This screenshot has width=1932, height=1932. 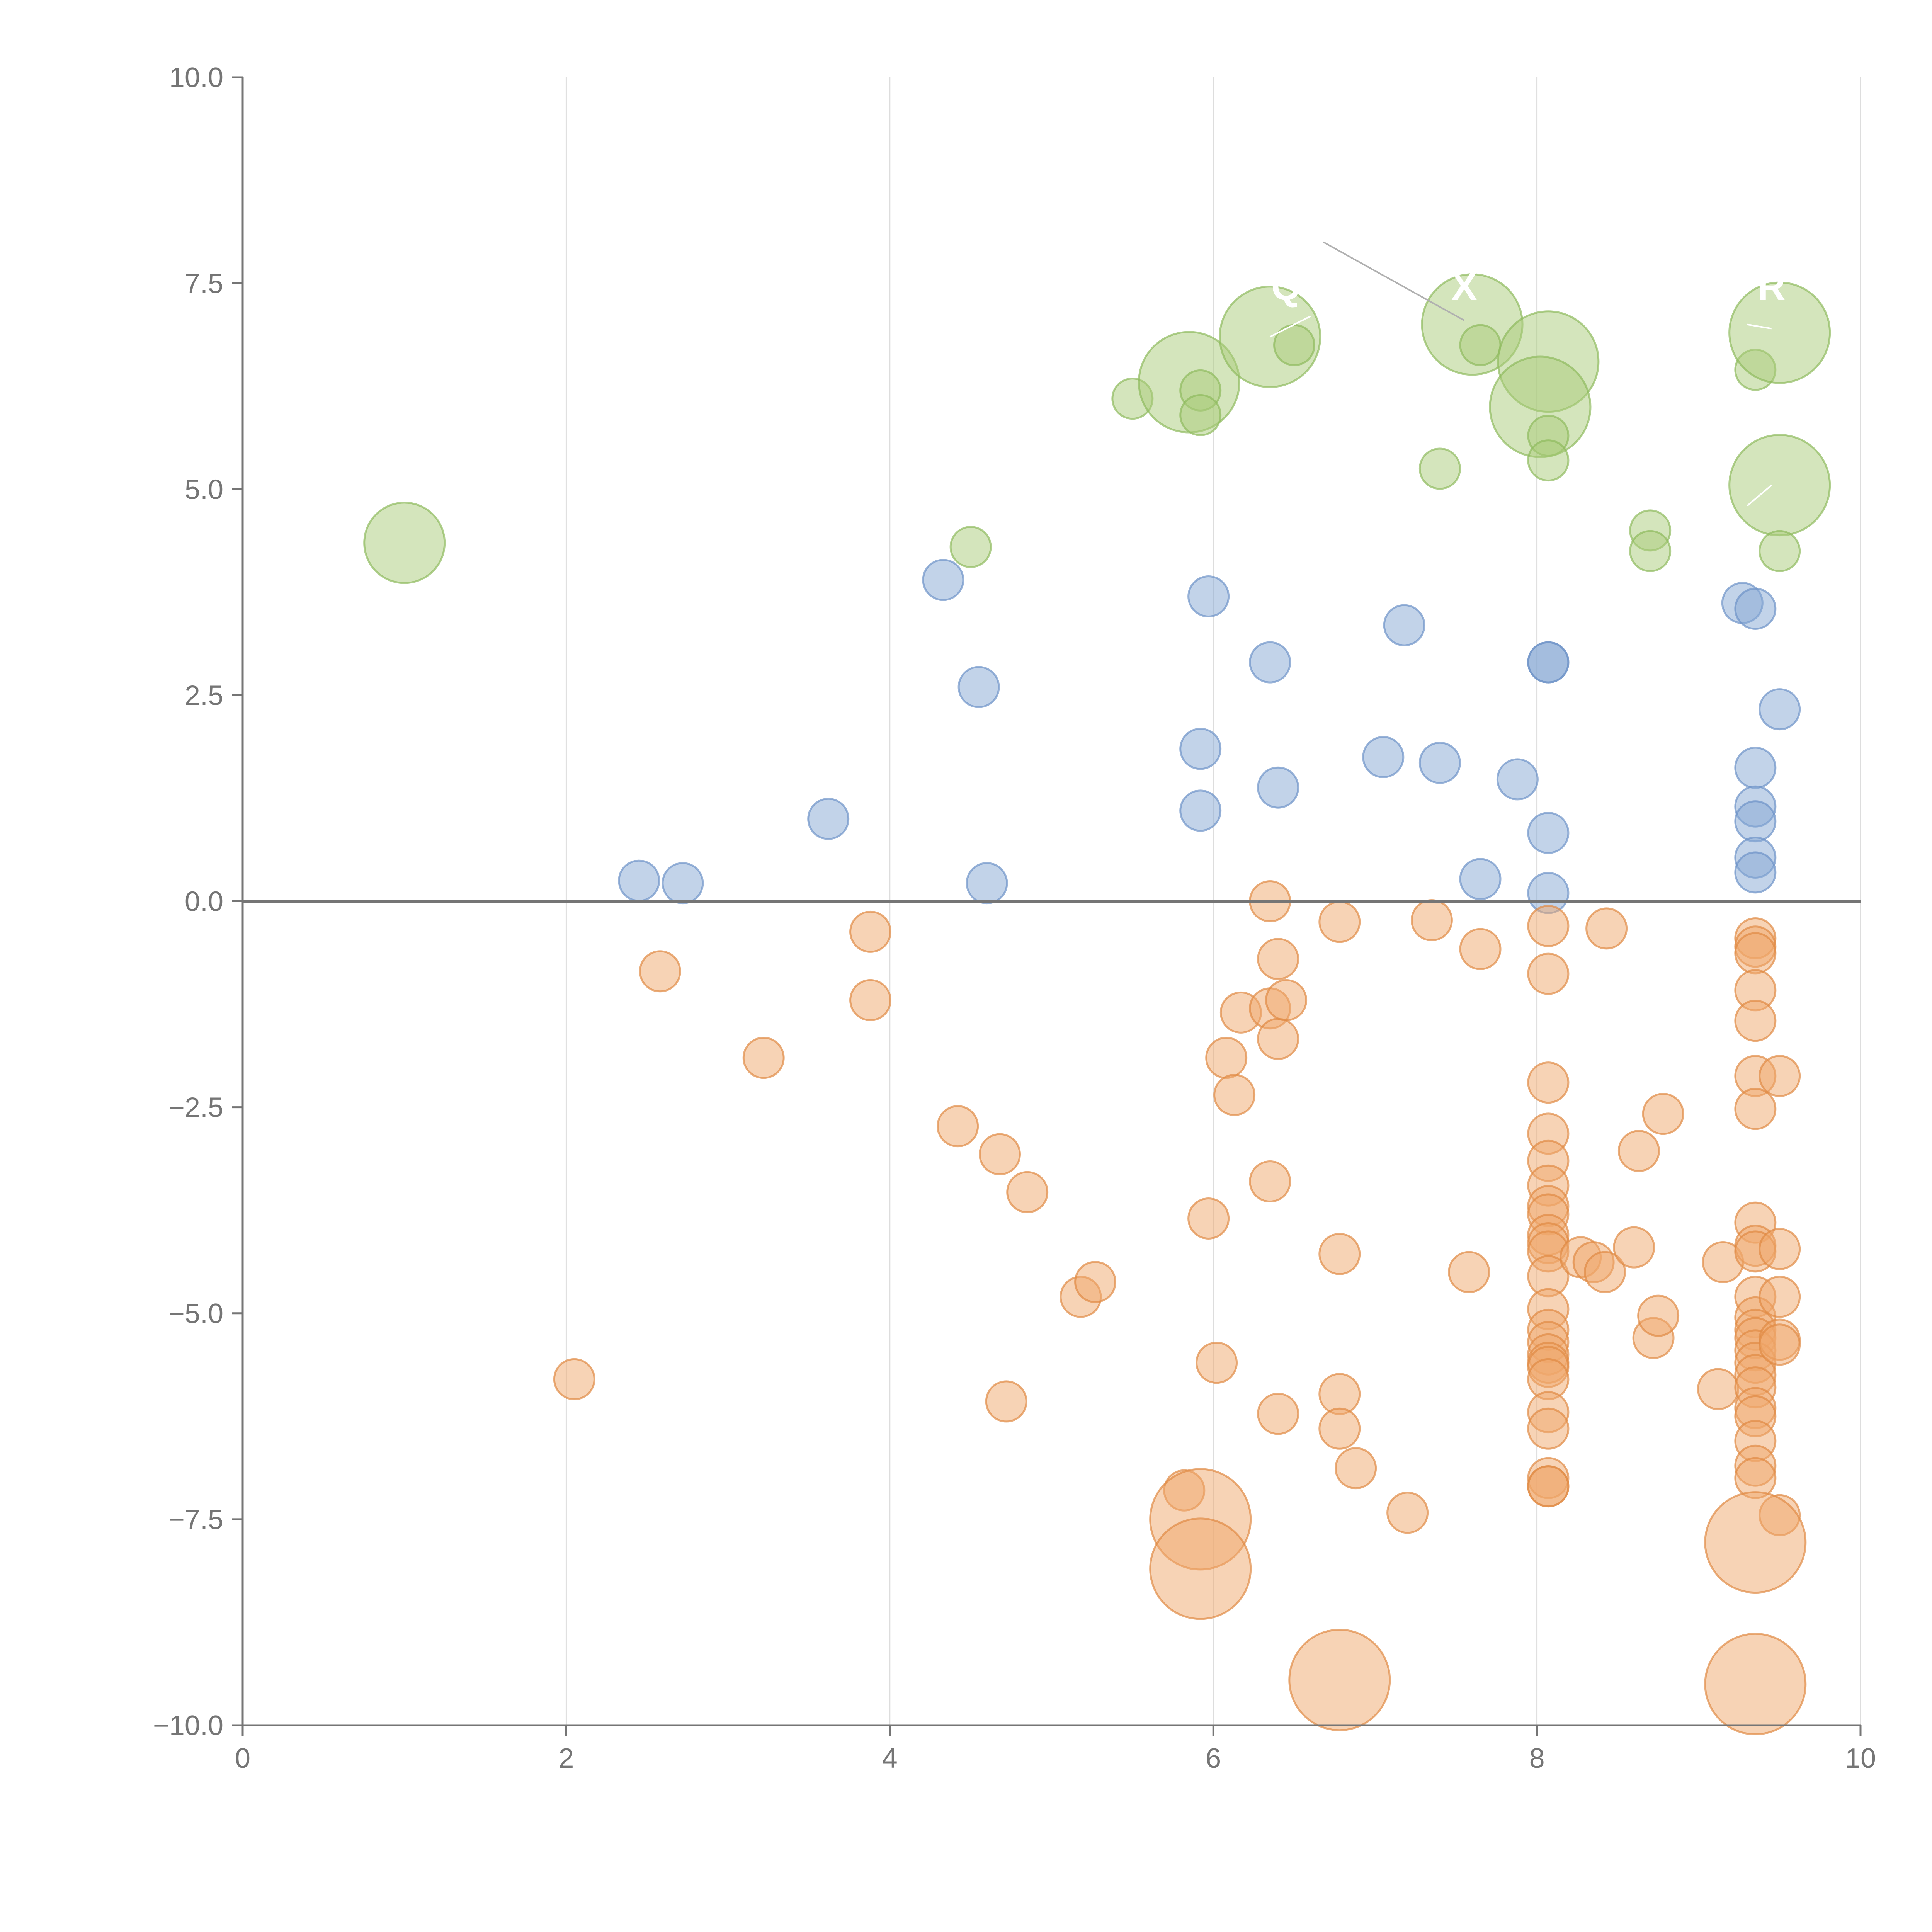 I want to click on annotation-label: X, so click(x=1464, y=287).